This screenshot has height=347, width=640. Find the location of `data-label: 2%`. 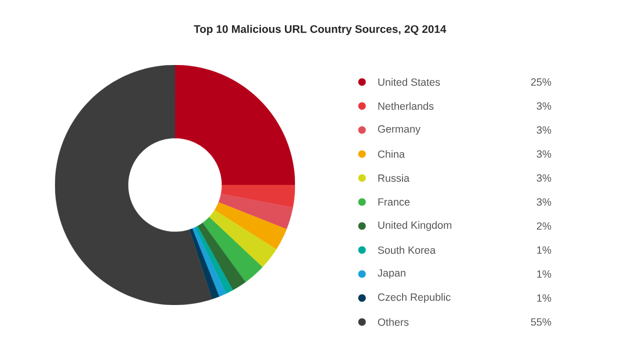

data-label: 2% is located at coordinates (544, 226).